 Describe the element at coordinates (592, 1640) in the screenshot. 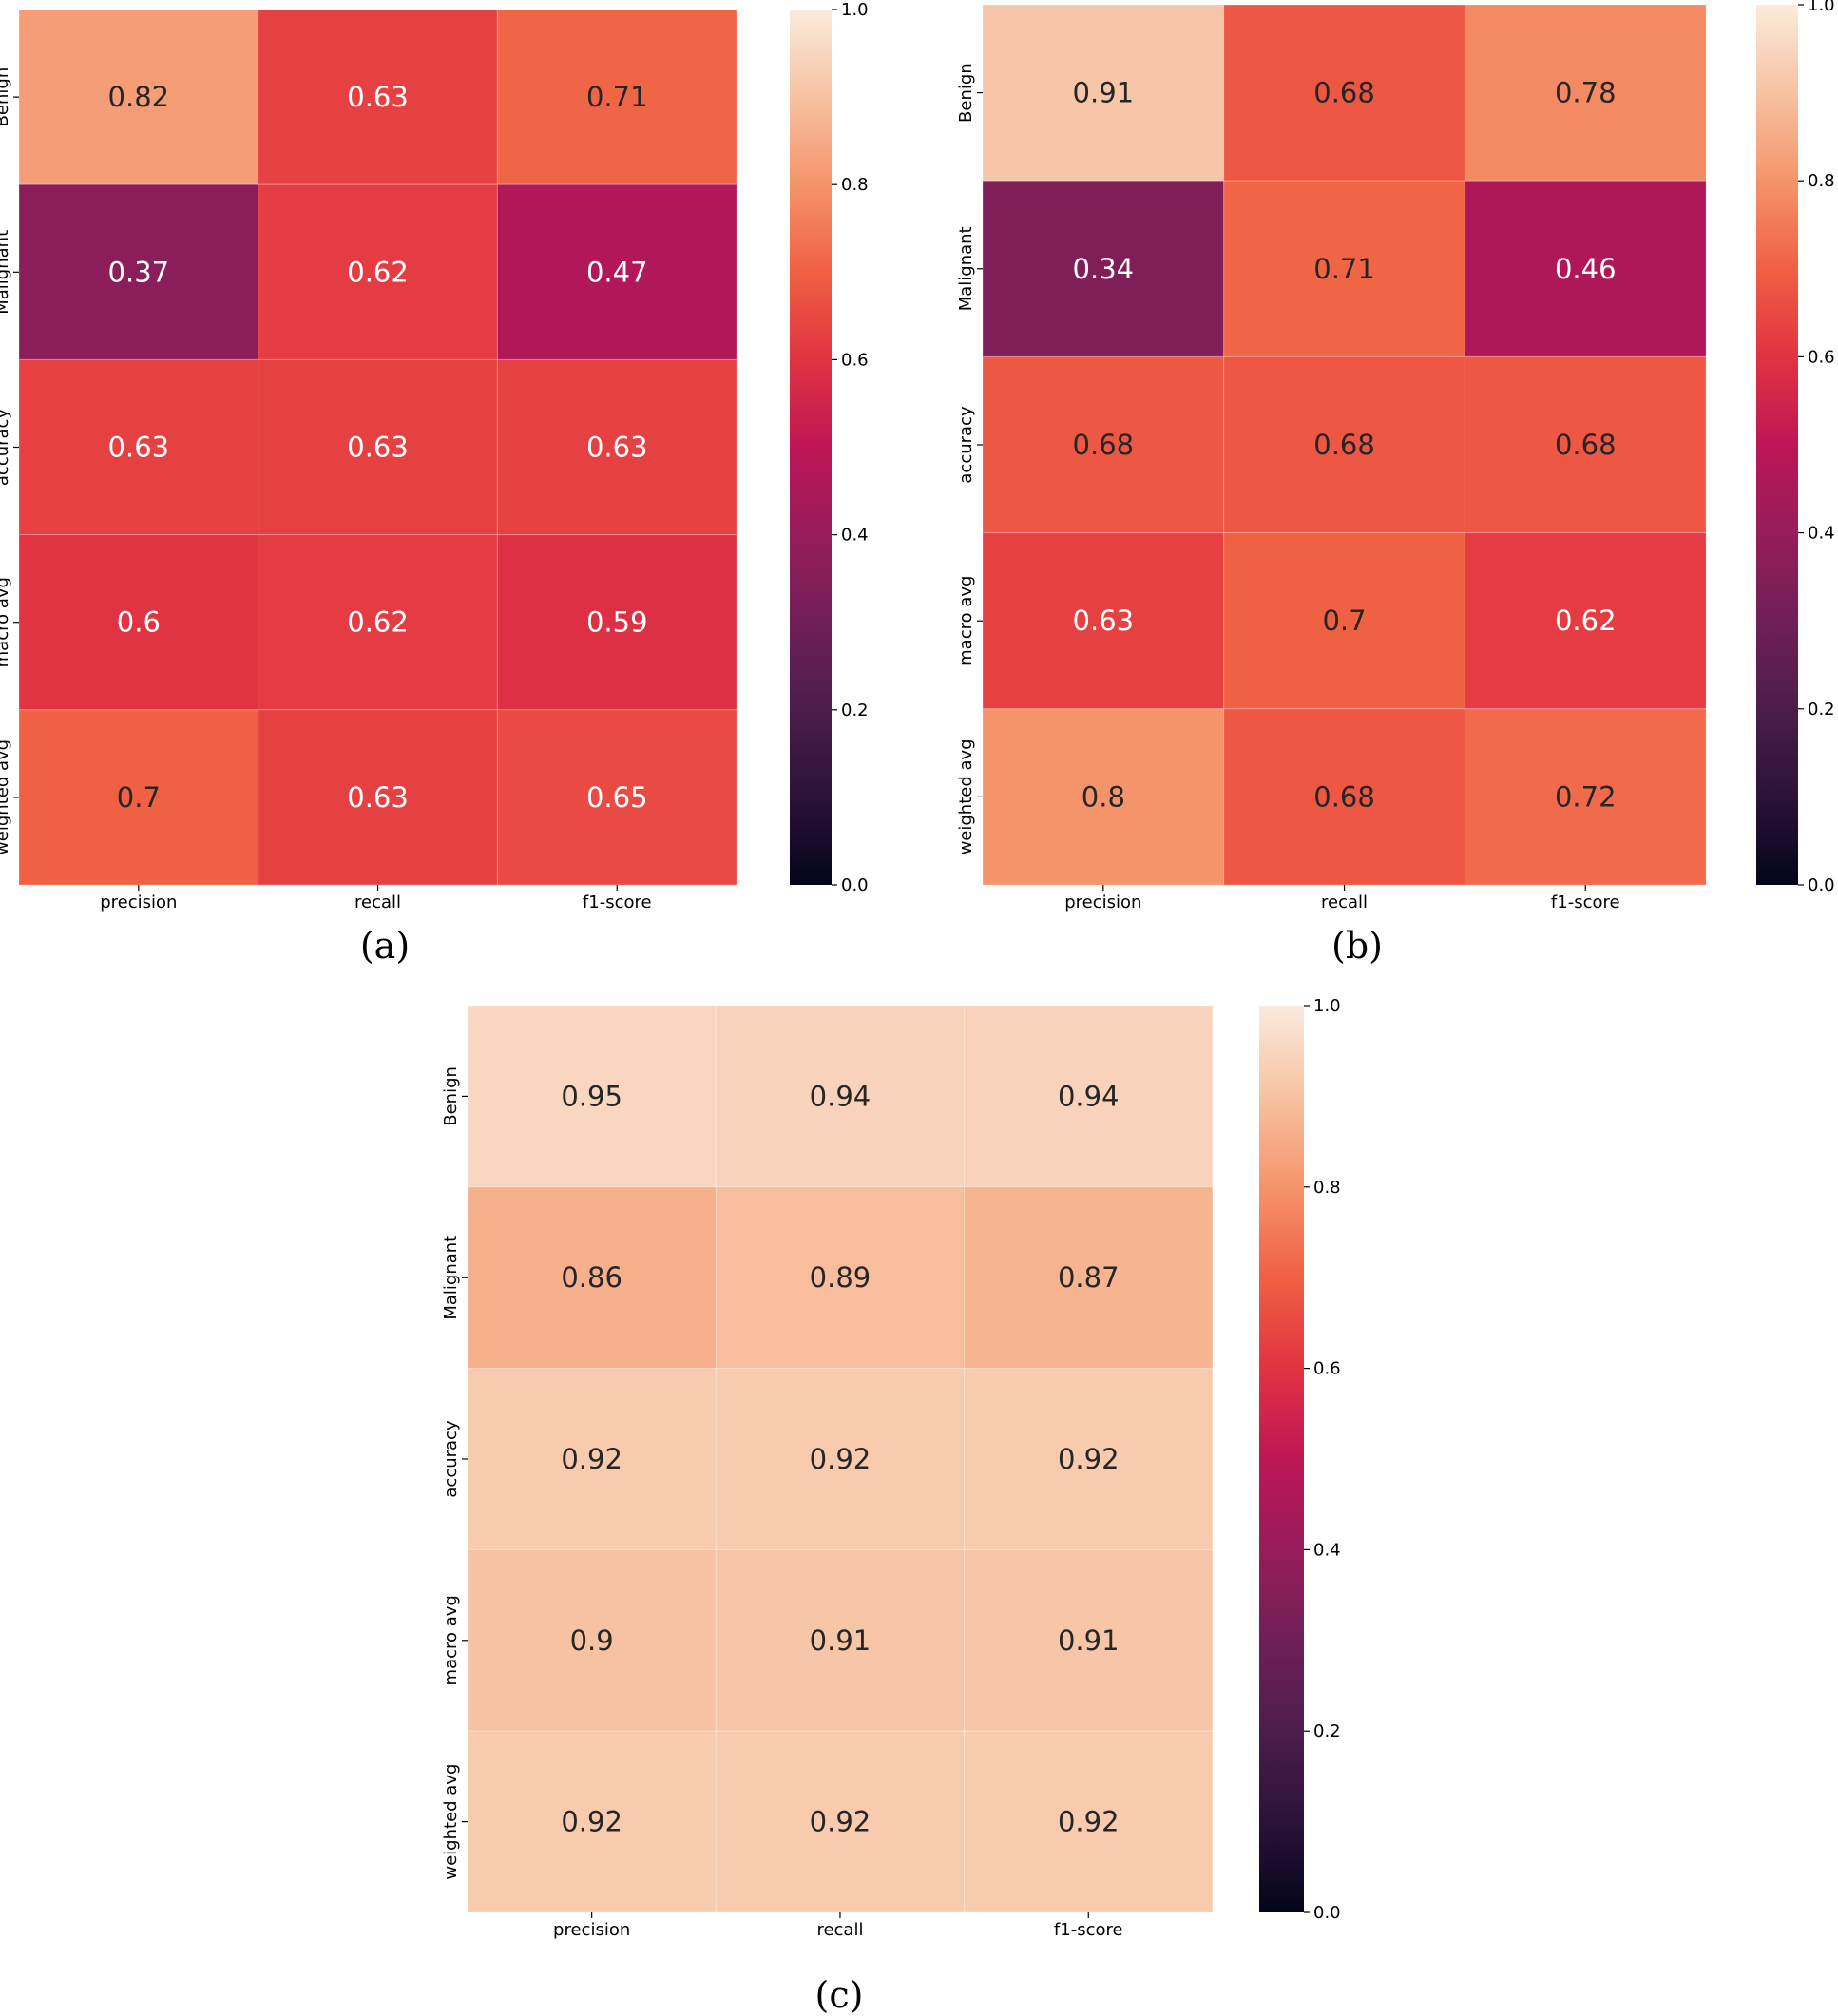

I see `cell-value-label: 0.9` at that location.